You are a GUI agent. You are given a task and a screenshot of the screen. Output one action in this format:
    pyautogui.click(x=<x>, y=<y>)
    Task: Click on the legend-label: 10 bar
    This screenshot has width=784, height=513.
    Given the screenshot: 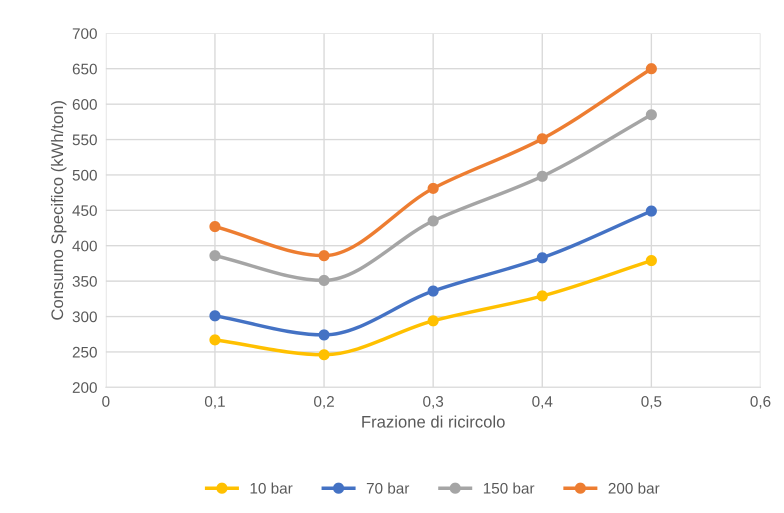 What is the action you would take?
    pyautogui.click(x=271, y=488)
    